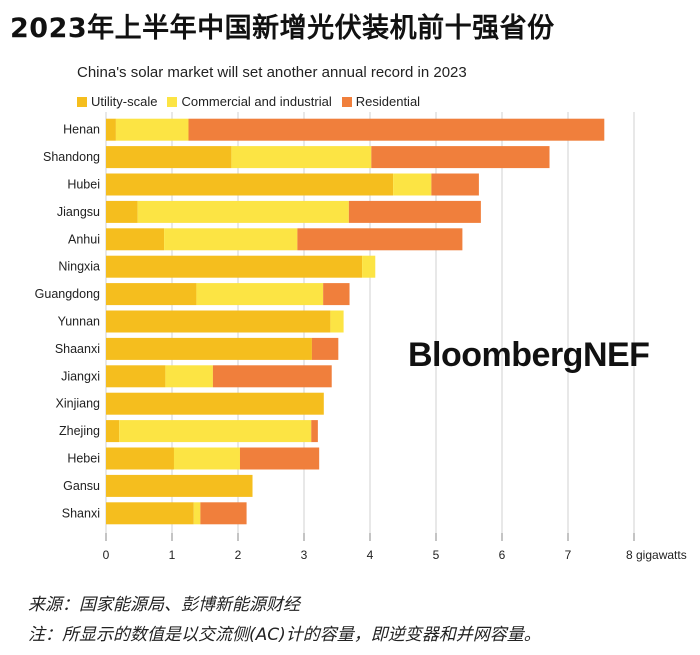 The height and width of the screenshot is (655, 700). What do you see at coordinates (282, 28) in the screenshot?
I see `headline: 2023年上半年中国新增光伏装机前十强省份` at bounding box center [282, 28].